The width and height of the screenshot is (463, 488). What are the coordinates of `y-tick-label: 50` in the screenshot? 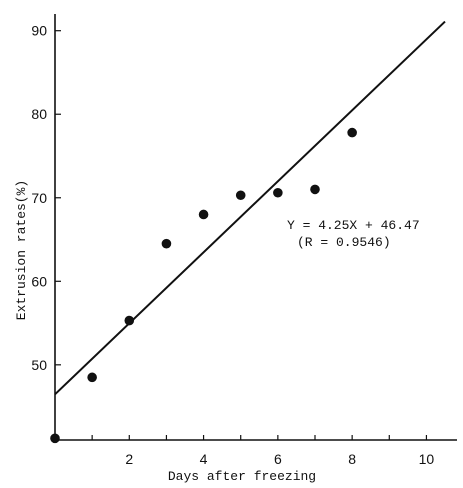 It's located at (39, 365).